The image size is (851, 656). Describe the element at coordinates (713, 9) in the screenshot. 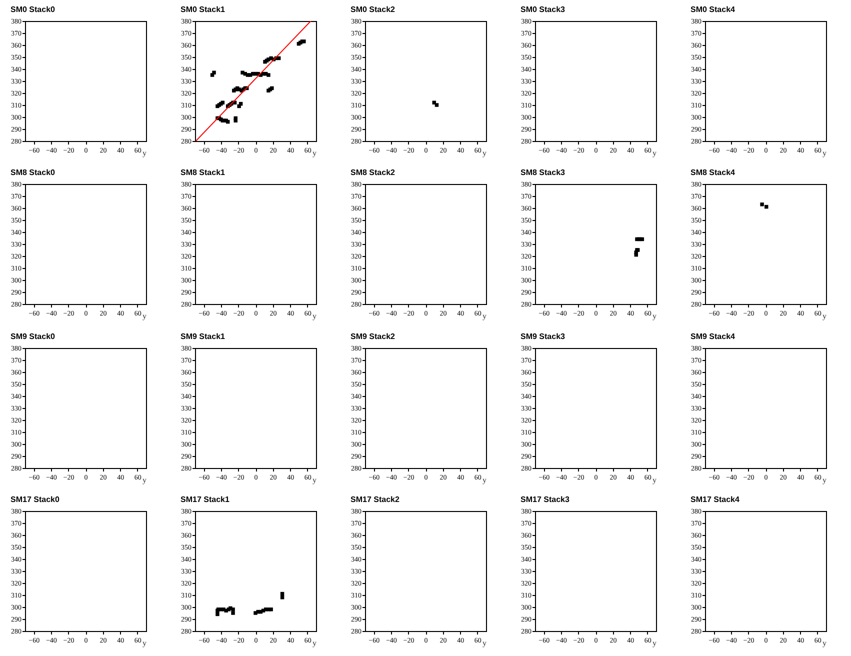

I see `chart-title: SM0 Stack4` at that location.